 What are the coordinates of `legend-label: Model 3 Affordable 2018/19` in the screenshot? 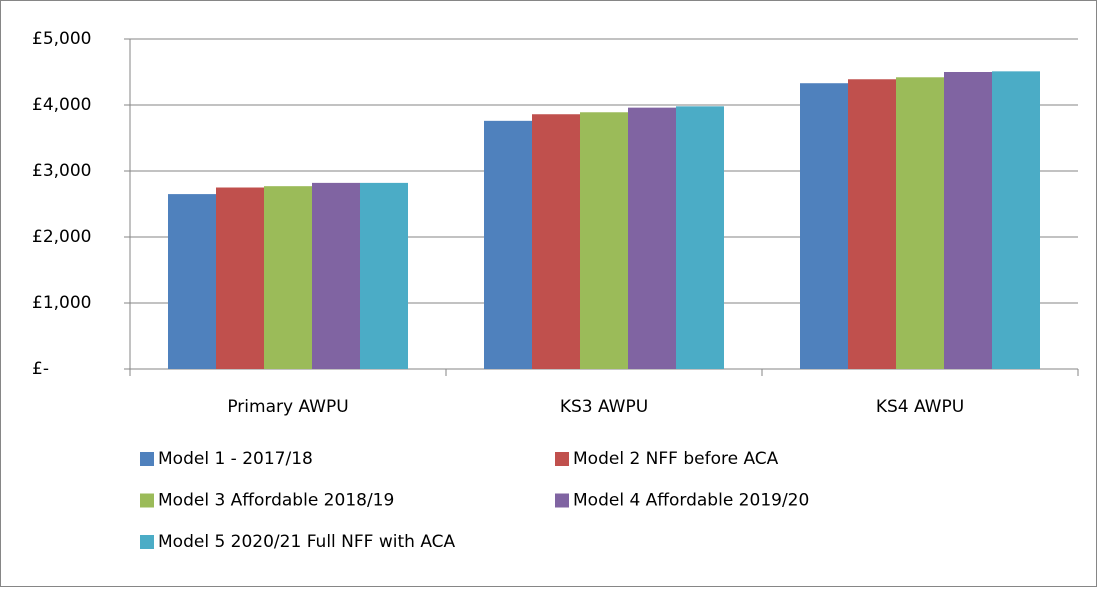 It's located at (276, 501).